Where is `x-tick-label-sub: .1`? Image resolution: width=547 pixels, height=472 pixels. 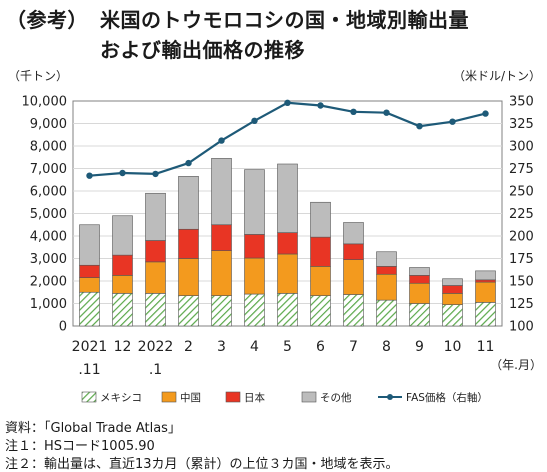 x-tick-label-sub: .1 is located at coordinates (155, 370).